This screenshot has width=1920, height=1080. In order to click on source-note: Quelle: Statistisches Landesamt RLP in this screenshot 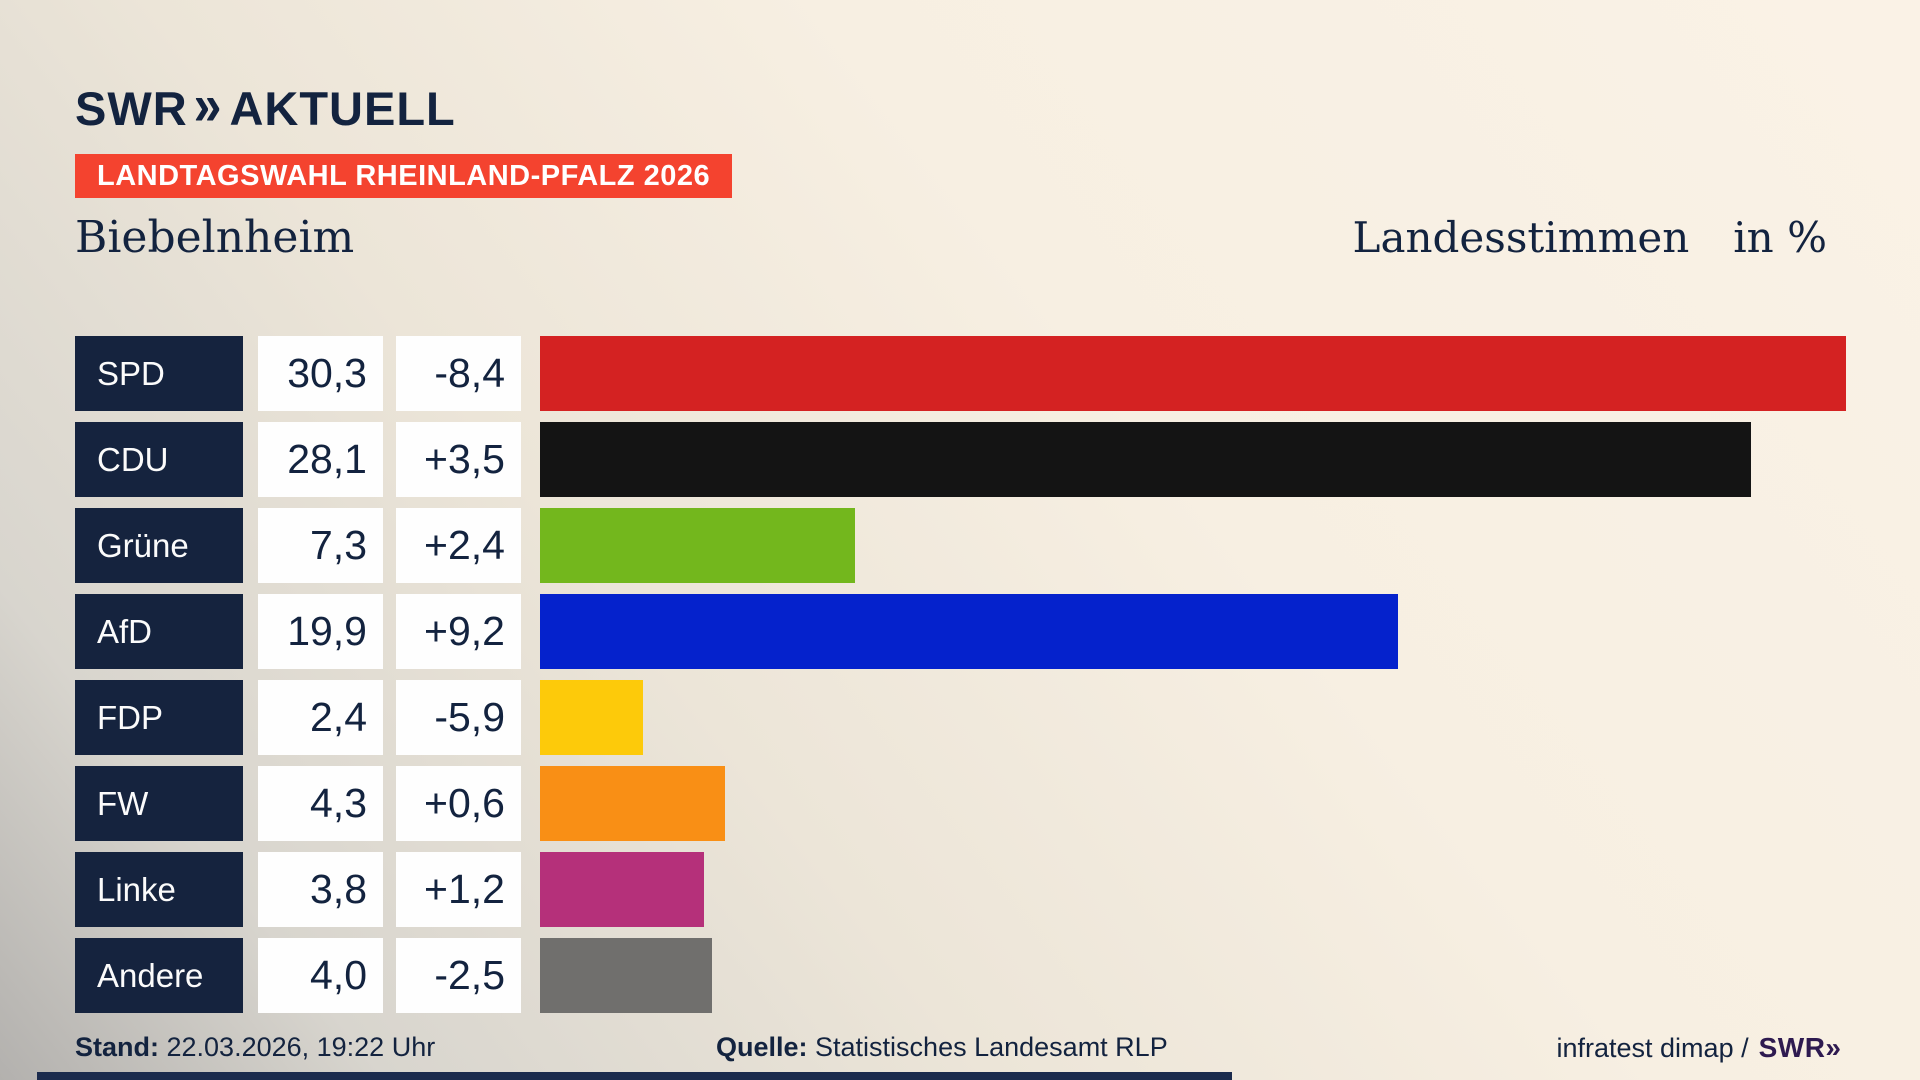, I will do `click(942, 1047)`.